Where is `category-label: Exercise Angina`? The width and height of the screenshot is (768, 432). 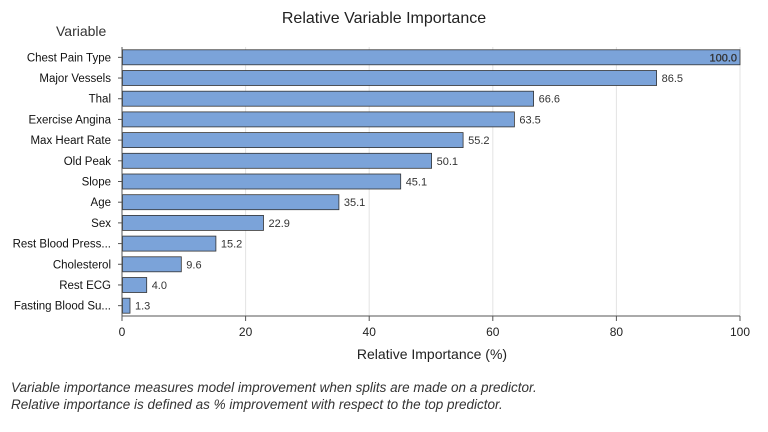 category-label: Exercise Angina is located at coordinates (70, 120).